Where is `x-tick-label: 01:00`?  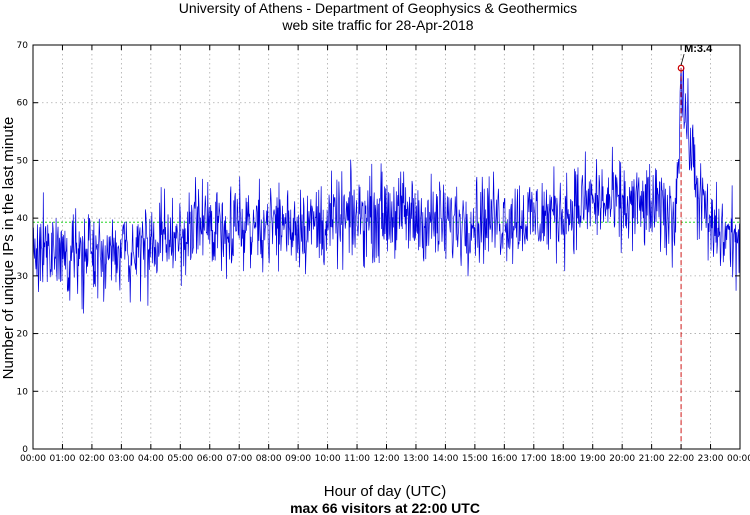 x-tick-label: 01:00 is located at coordinates (62, 459).